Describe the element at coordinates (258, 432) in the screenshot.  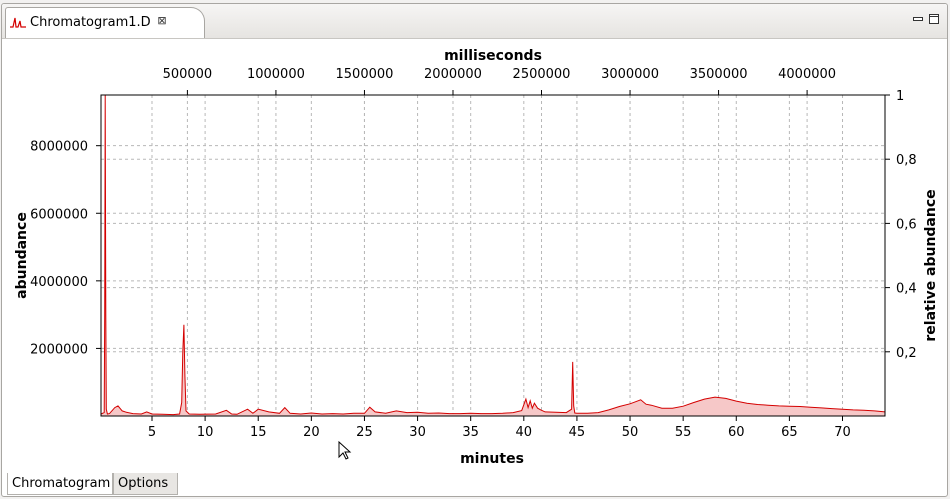
I see `x-tick-label: 15` at that location.